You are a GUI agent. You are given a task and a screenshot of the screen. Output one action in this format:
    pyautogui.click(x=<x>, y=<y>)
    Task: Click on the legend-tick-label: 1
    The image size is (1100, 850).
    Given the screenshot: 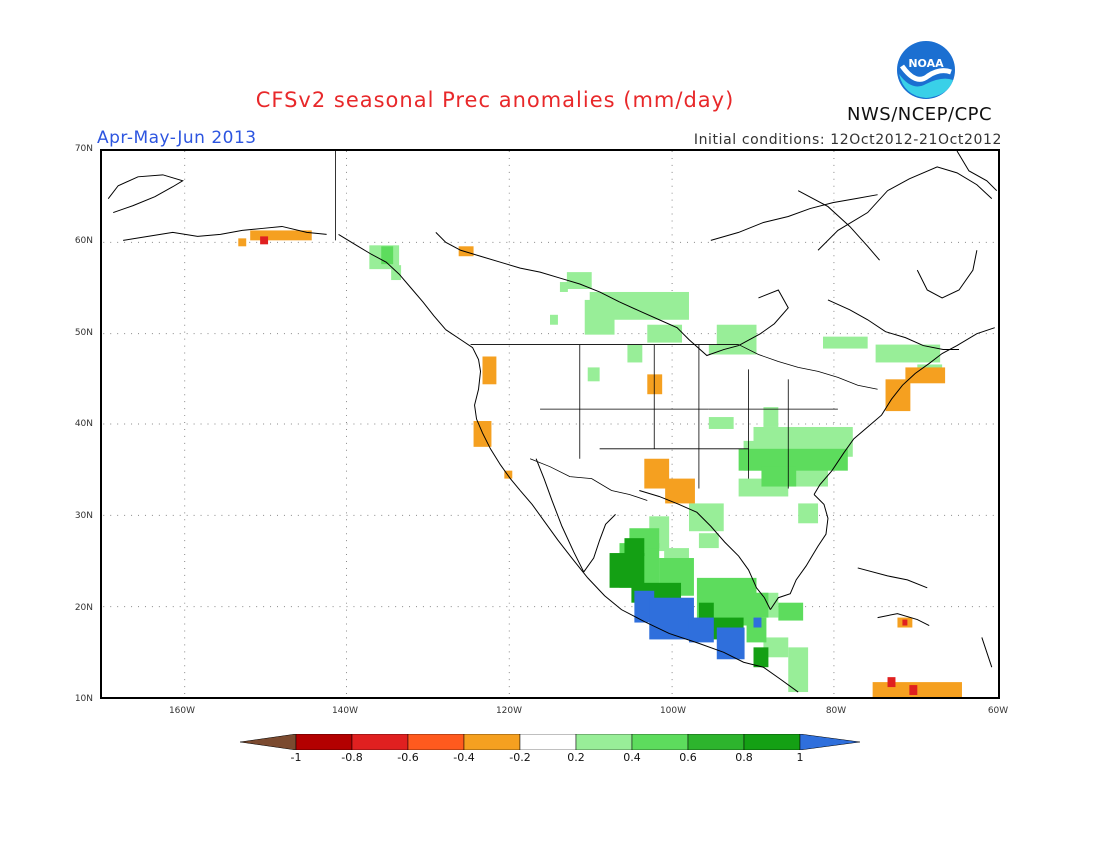 What is the action you would take?
    pyautogui.click(x=800, y=757)
    